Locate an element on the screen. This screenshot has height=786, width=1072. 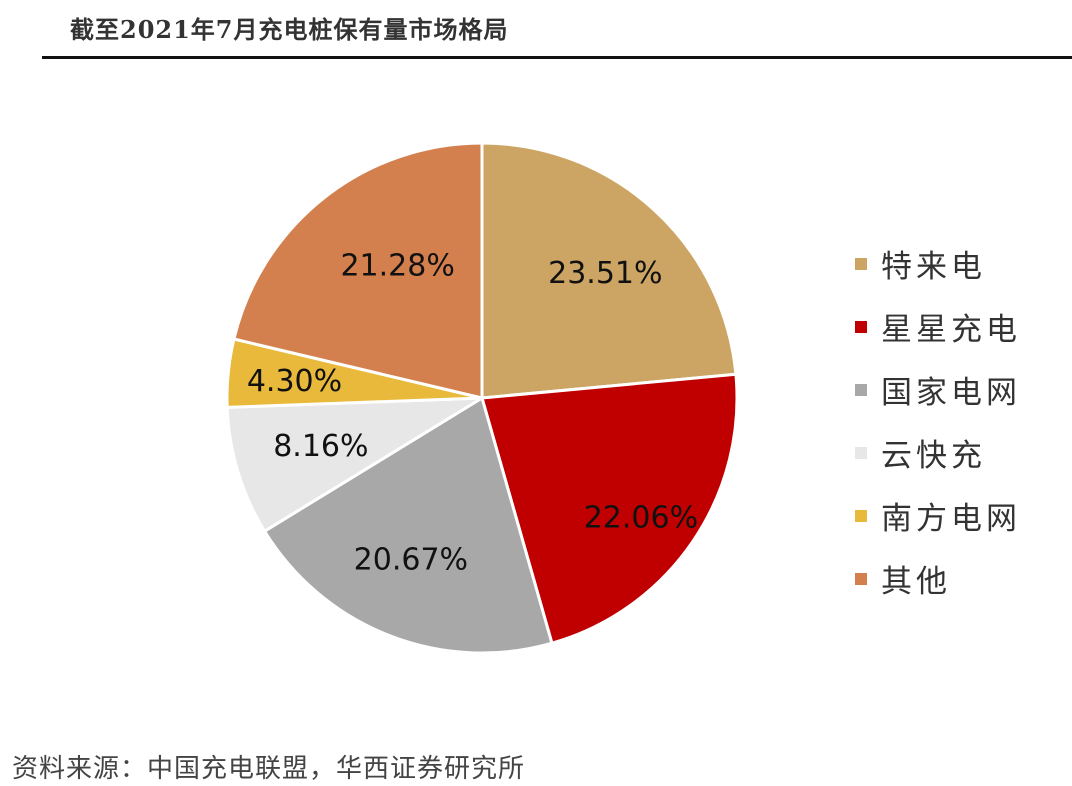
slice-data-label: 23.51% is located at coordinates (605, 273).